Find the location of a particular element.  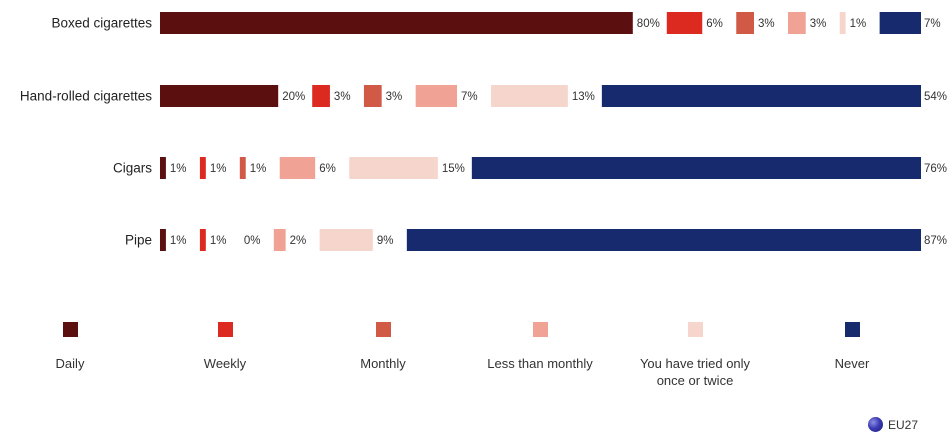

legend-item: Monthly is located at coordinates (383, 347).